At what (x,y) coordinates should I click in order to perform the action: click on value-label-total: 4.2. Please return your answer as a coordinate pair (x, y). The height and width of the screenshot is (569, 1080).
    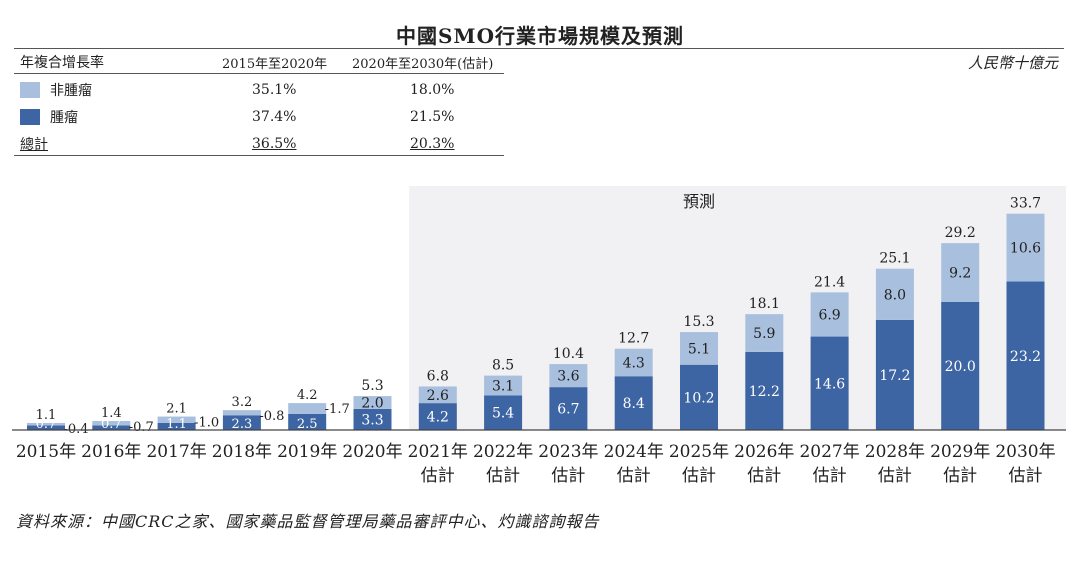
    Looking at the image, I should click on (307, 395).